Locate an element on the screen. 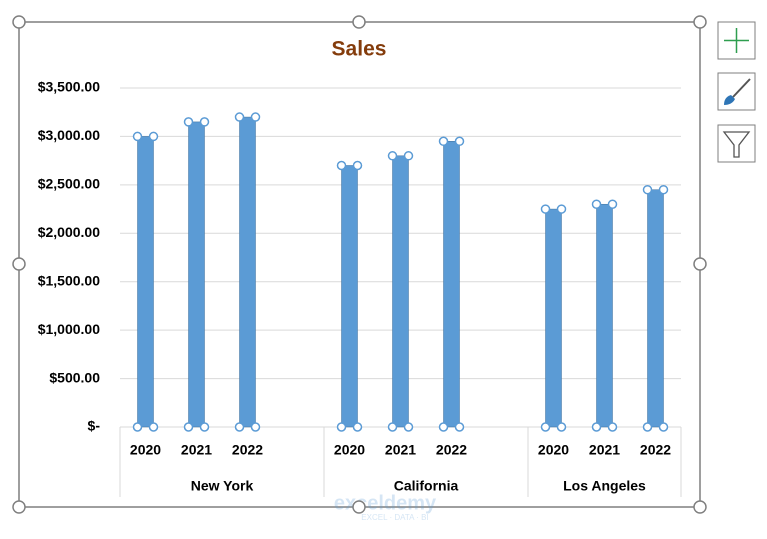  watermark: exceldemy EXCEL · DATA · BI is located at coordinates (385, 507).